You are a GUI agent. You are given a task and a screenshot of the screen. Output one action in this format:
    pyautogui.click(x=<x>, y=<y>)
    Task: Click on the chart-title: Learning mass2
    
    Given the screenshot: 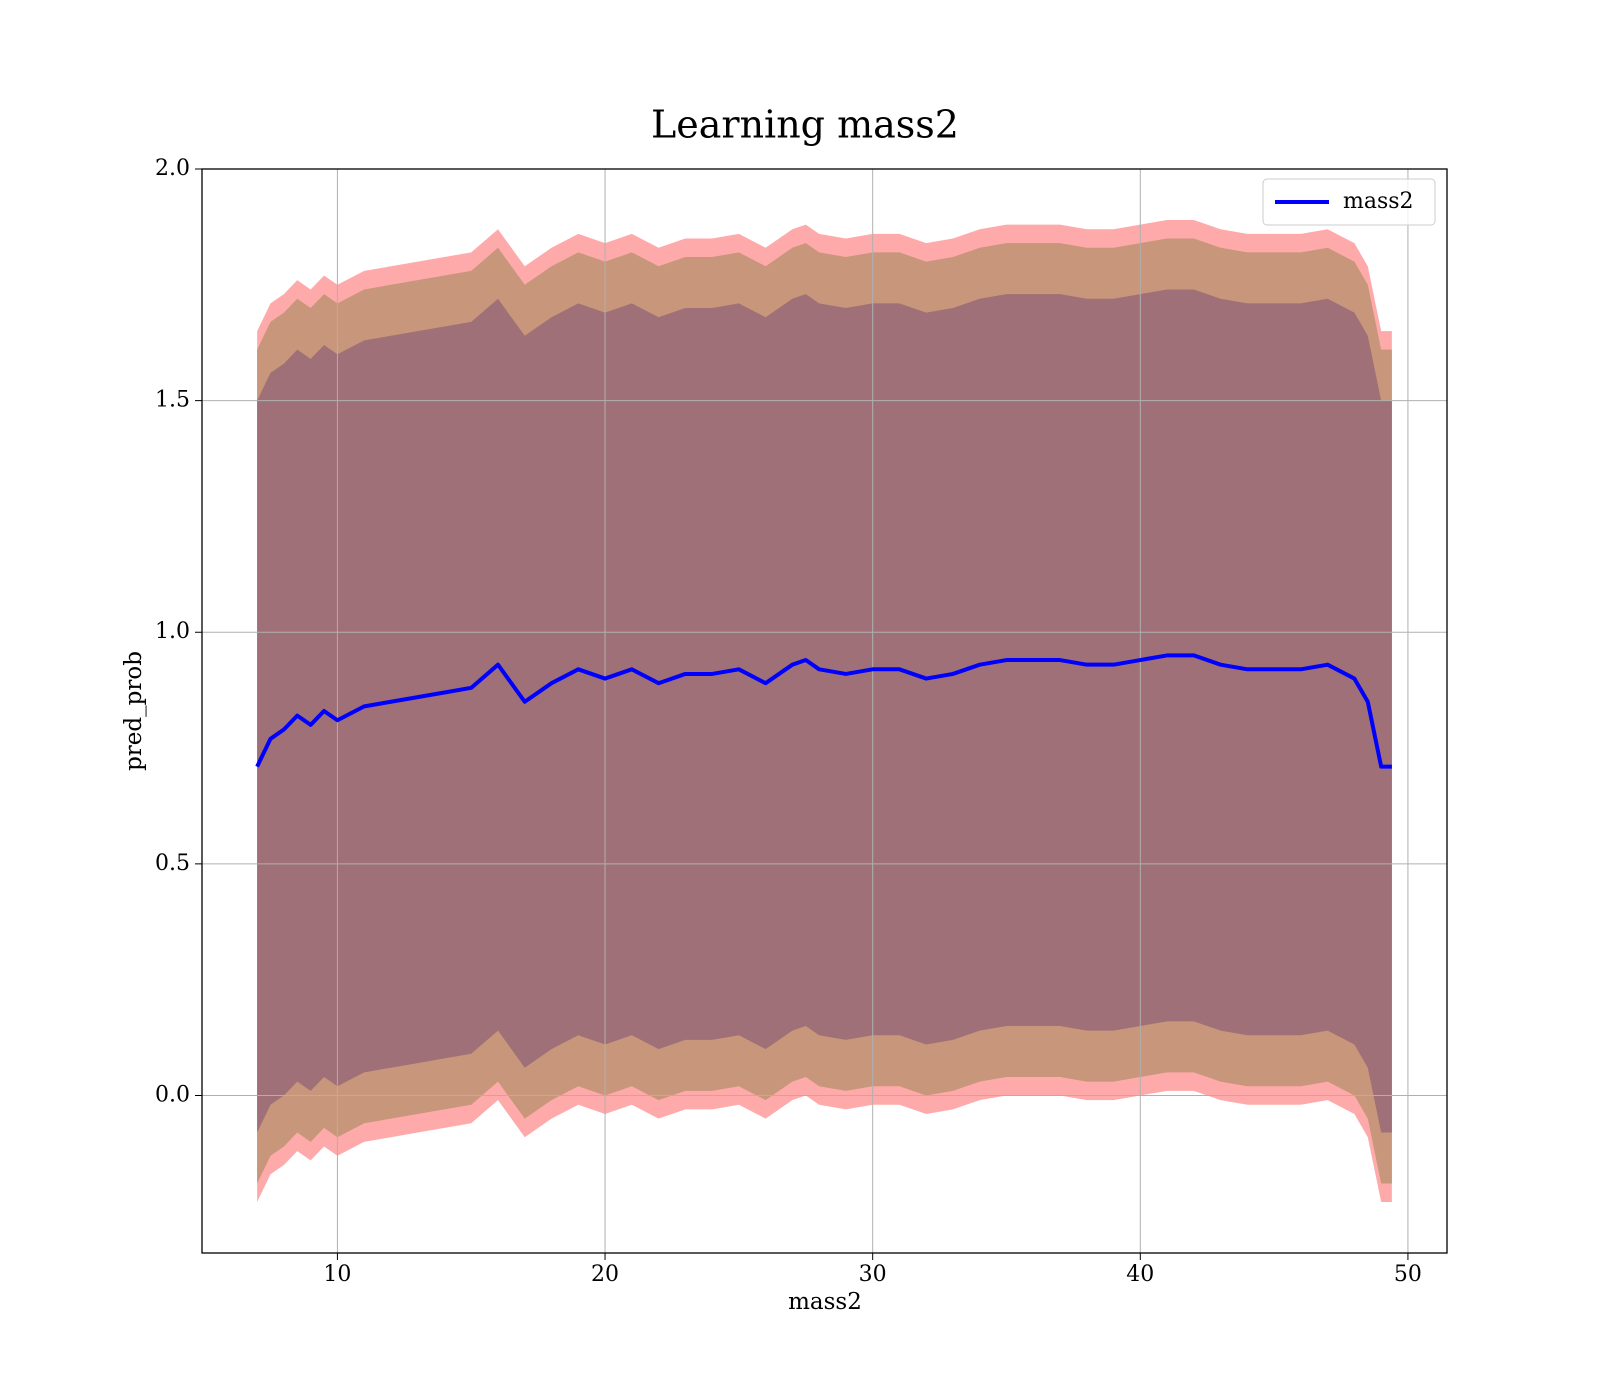 What is the action you would take?
    pyautogui.click(x=805, y=125)
    